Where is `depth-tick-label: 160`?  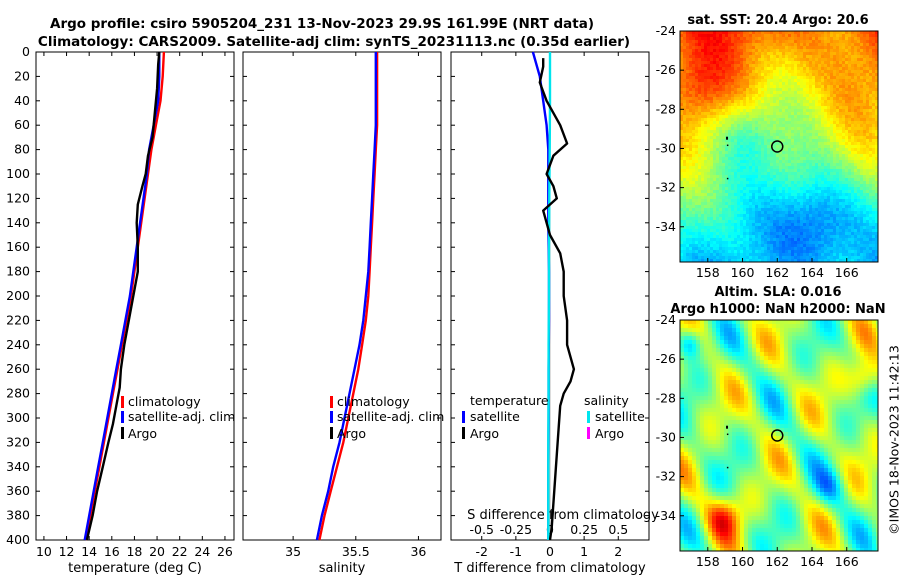 depth-tick-label: 160 is located at coordinates (18, 246).